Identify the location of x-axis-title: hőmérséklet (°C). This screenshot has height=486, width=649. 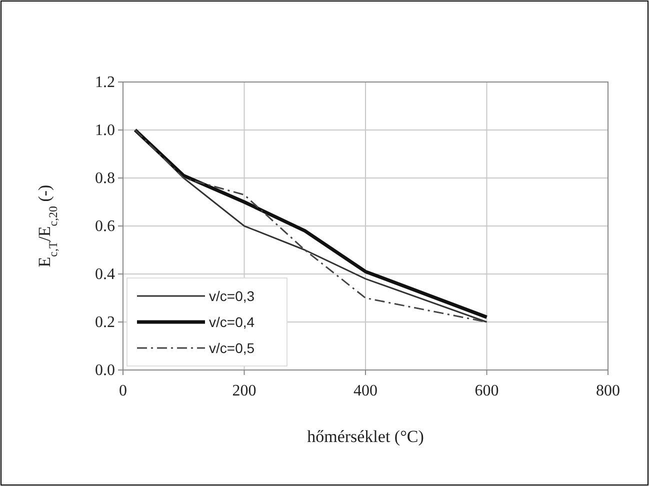
(365, 436).